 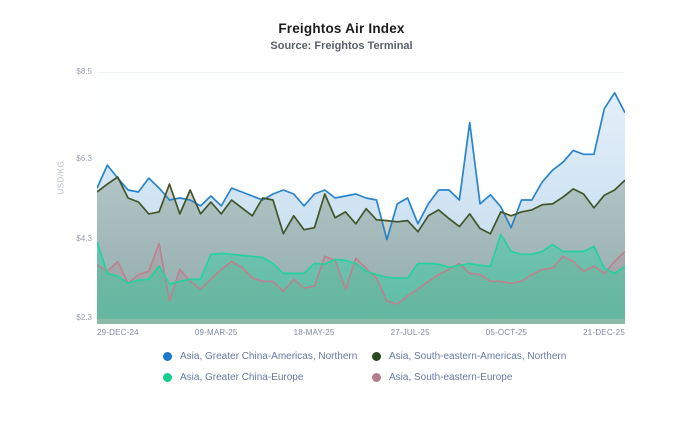 What do you see at coordinates (604, 332) in the screenshot?
I see `x-tick-label: 21-DEC-25` at bounding box center [604, 332].